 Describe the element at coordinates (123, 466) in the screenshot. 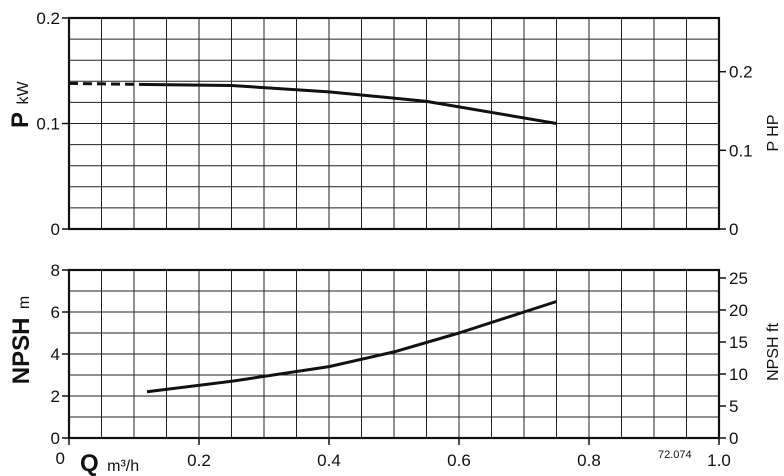

I see `x-label-unit: m³/h` at that location.